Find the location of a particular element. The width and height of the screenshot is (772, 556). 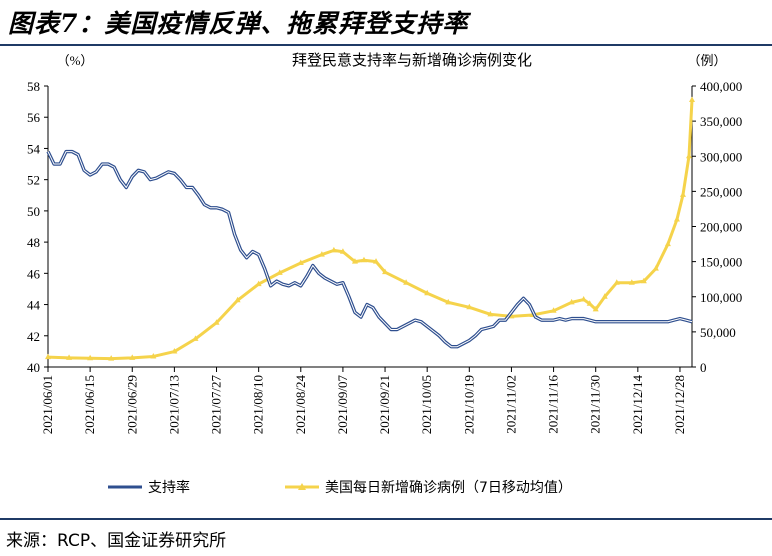

x-tick-label: 2021/12/14 is located at coordinates (637, 405).